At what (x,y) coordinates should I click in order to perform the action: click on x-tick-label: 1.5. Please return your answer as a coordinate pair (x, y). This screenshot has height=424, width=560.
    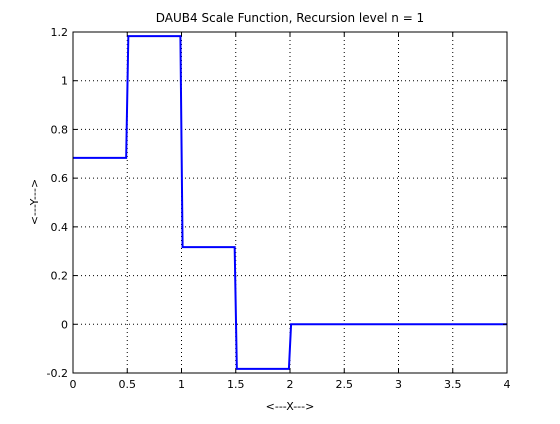
    Looking at the image, I should click on (236, 384).